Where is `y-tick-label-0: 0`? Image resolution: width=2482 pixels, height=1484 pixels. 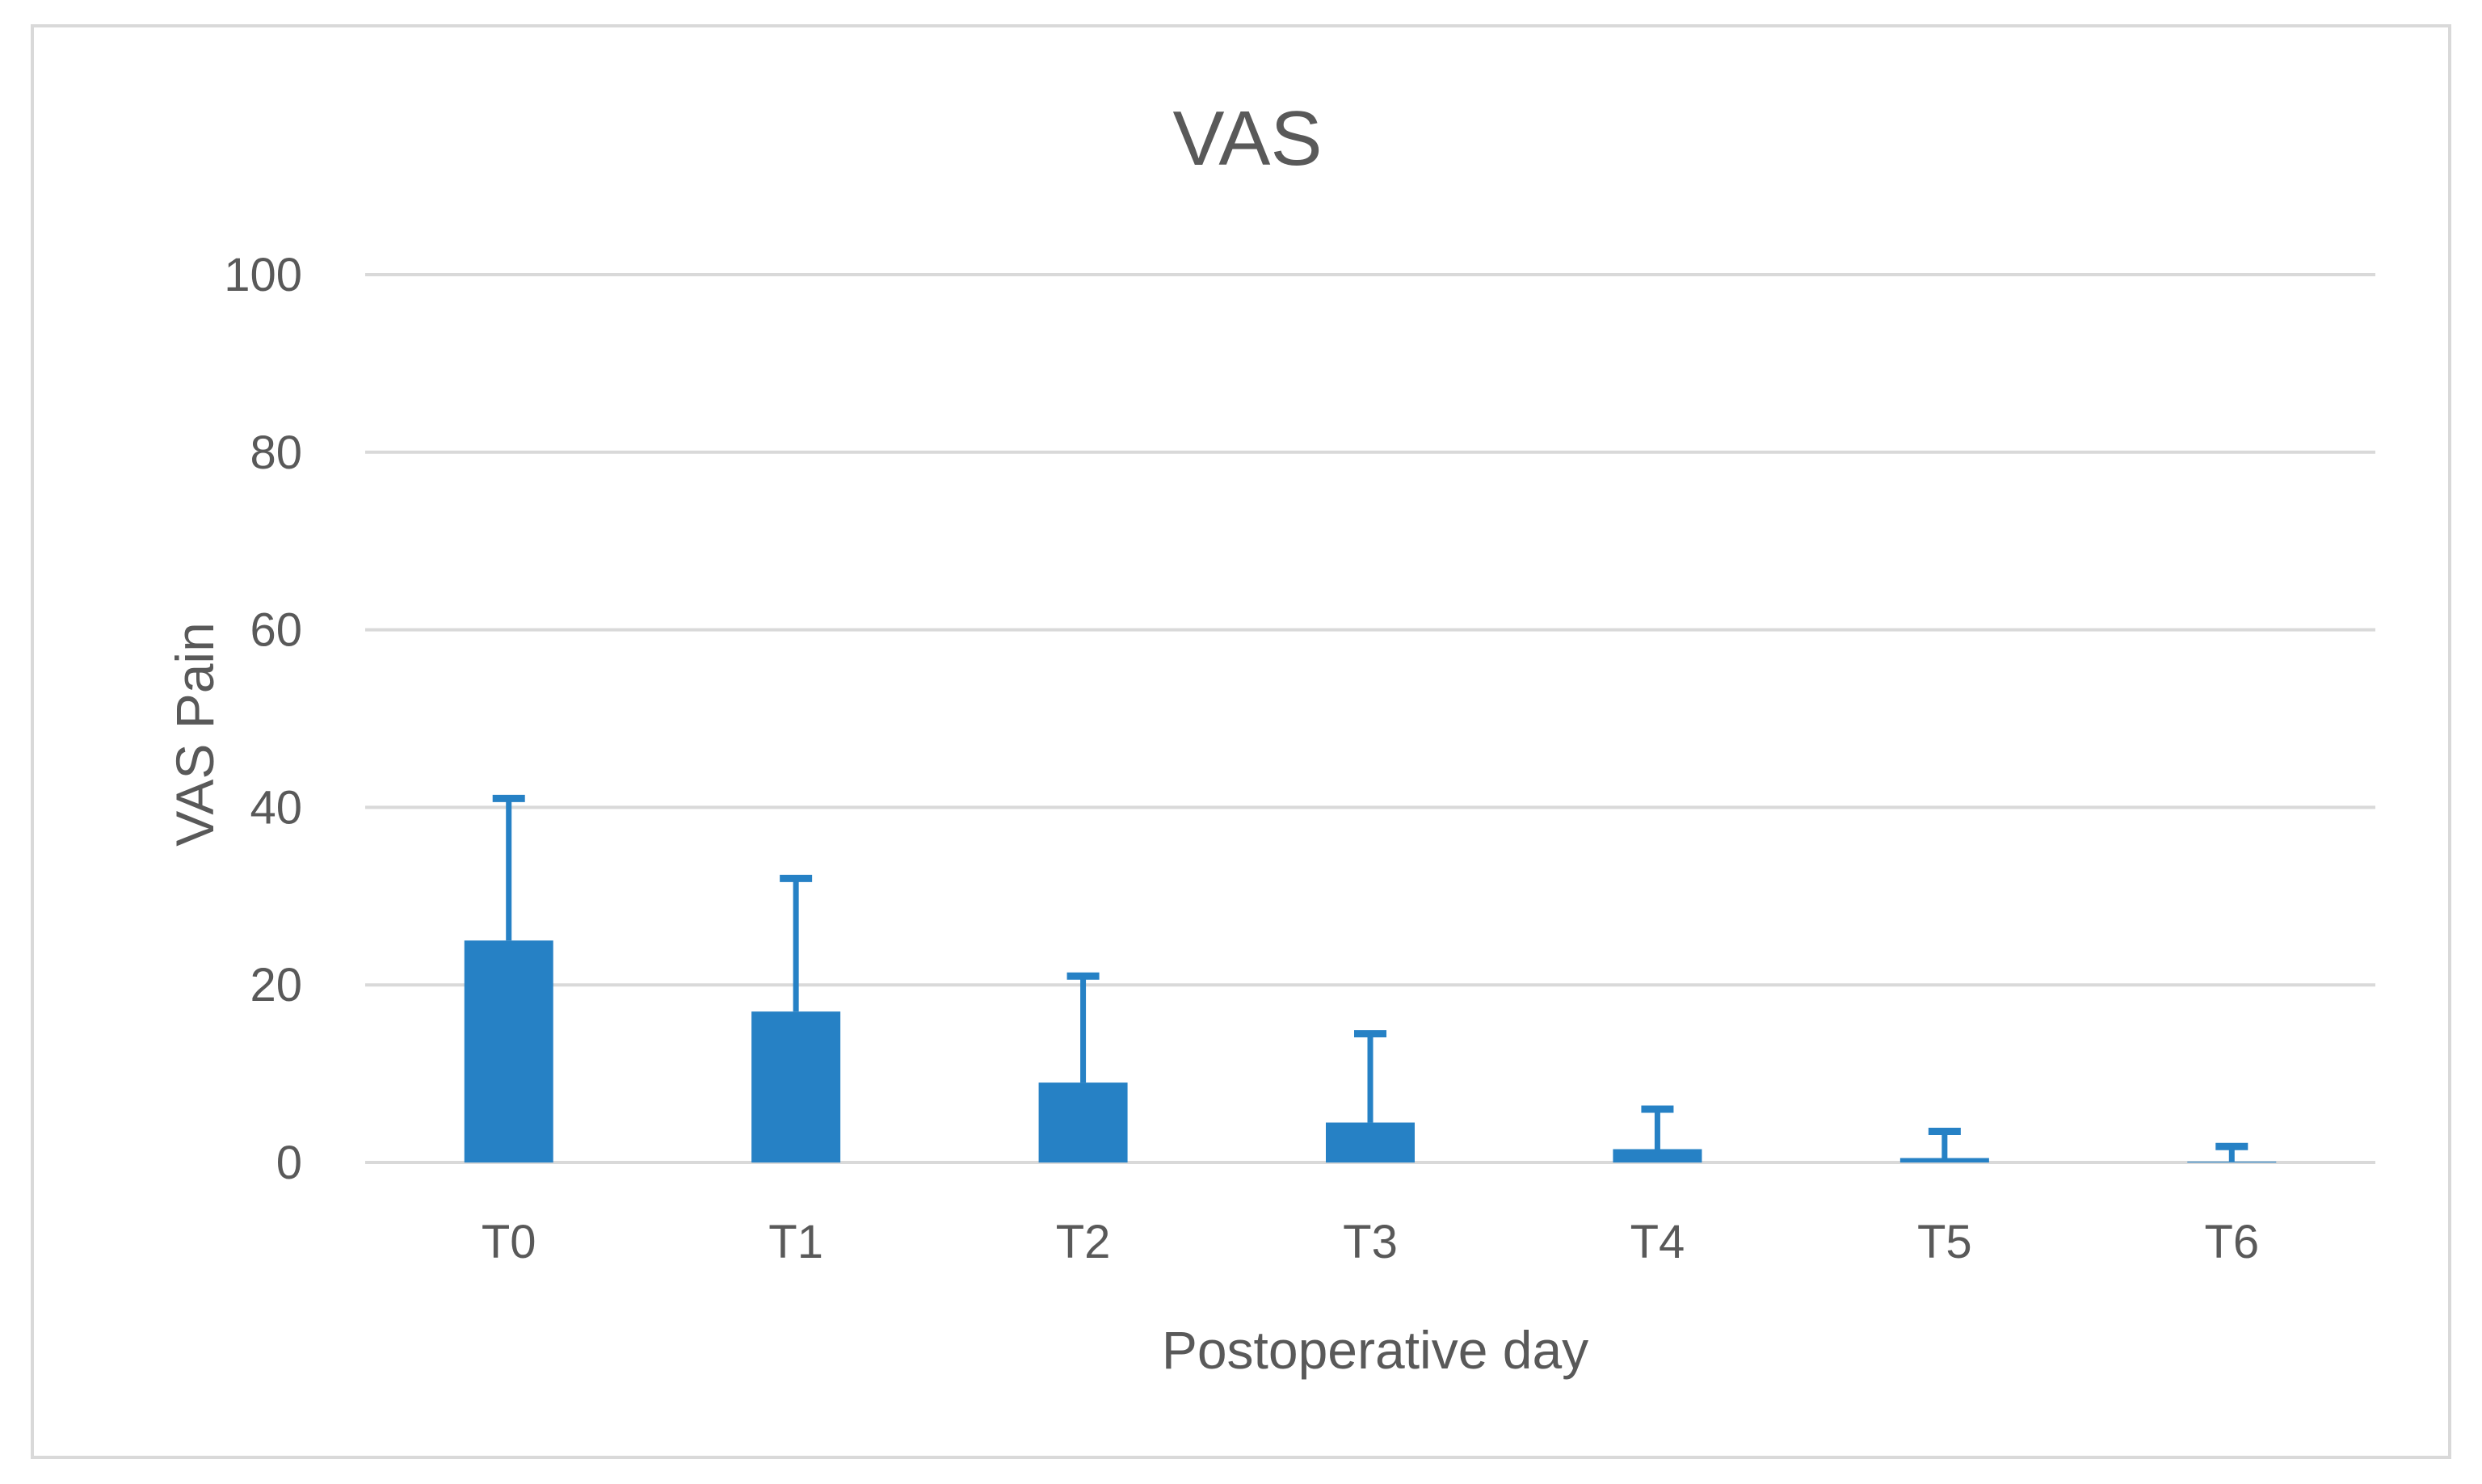
y-tick-label-0: 0 is located at coordinates (289, 1163).